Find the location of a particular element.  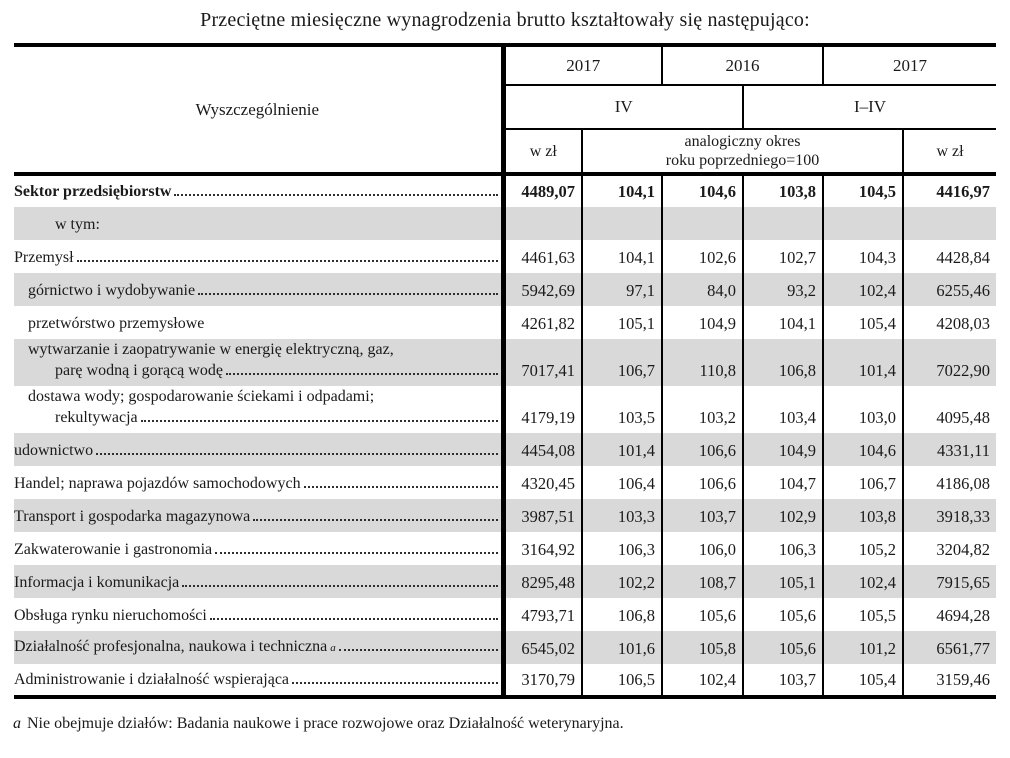

cell-value: 103,0 is located at coordinates (862, 409).